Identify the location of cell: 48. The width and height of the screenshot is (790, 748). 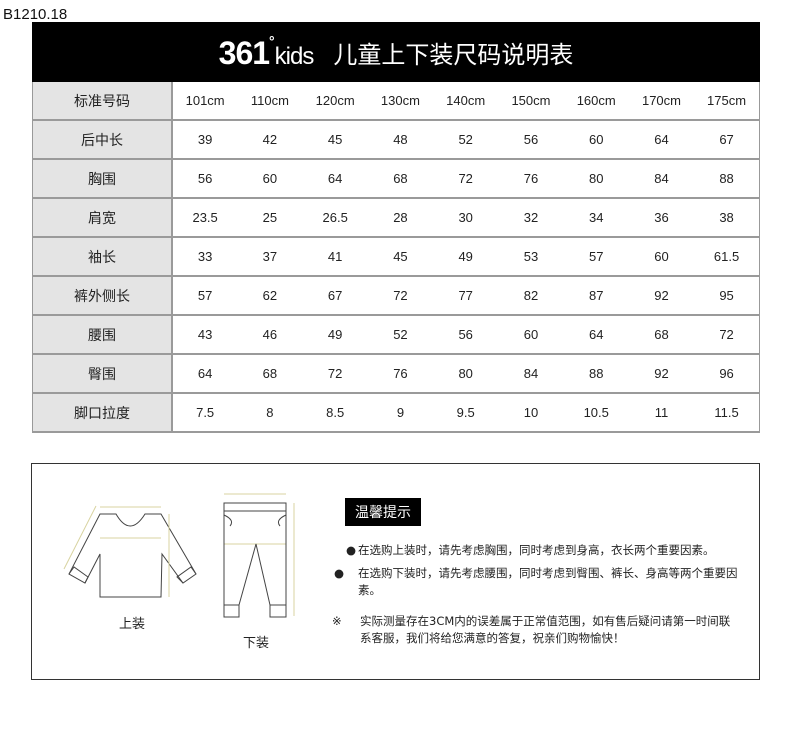
(400, 140).